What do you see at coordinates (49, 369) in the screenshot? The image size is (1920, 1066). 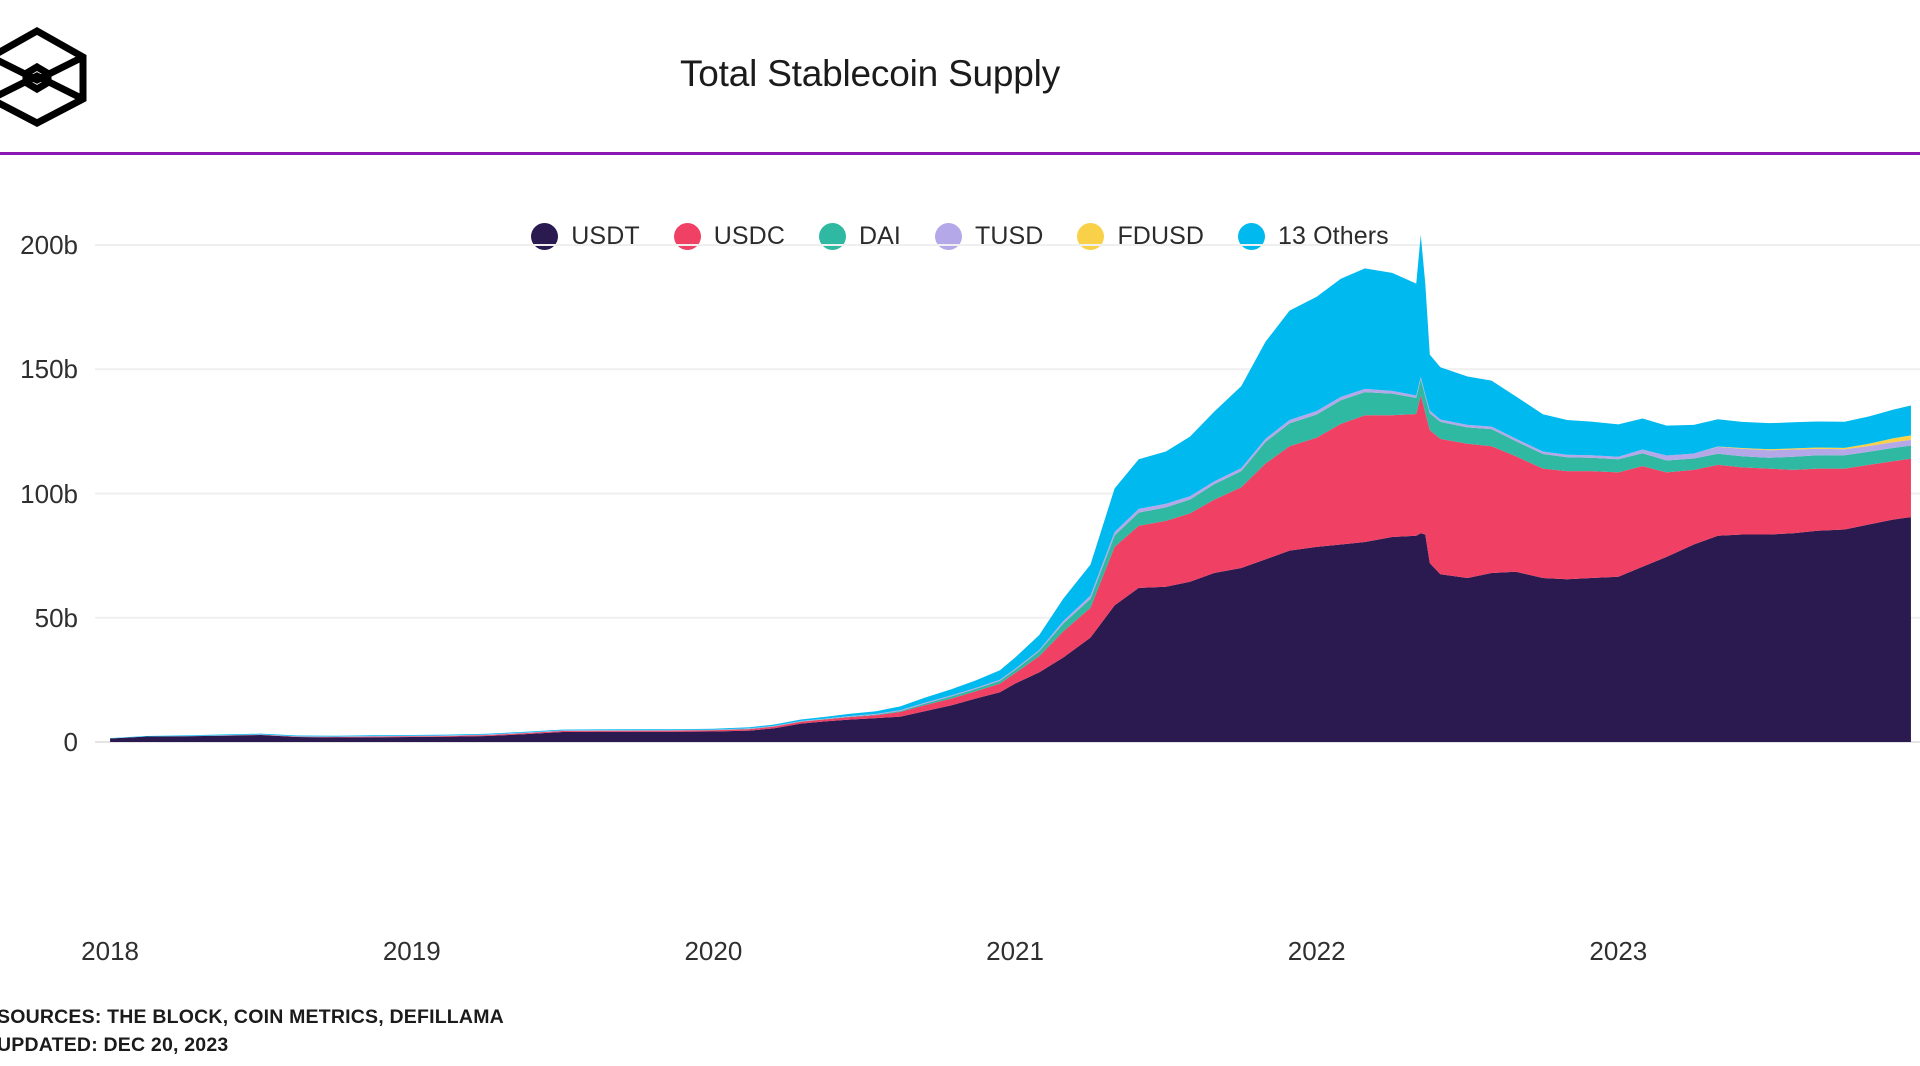 I see `y-axis-tick-label: 150b` at bounding box center [49, 369].